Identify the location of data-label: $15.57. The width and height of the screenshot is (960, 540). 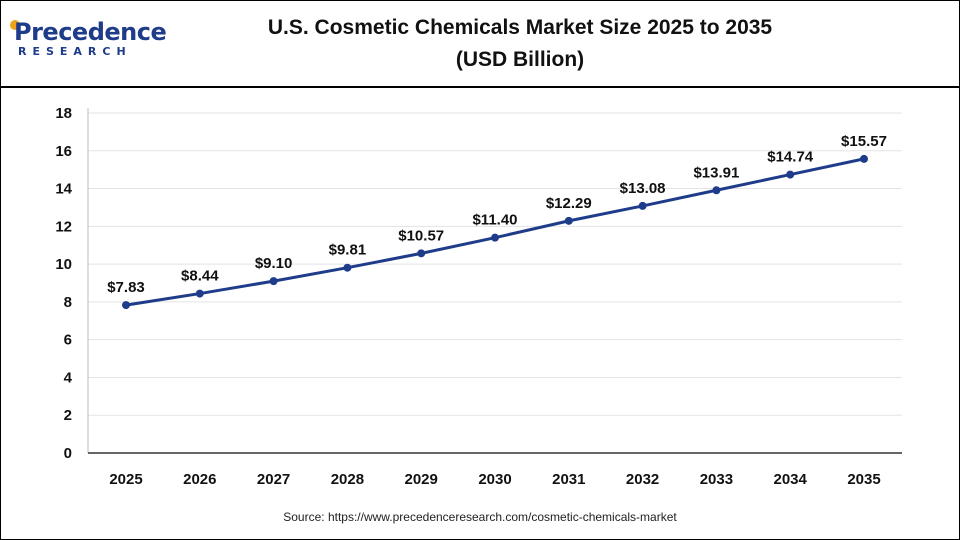
(864, 141).